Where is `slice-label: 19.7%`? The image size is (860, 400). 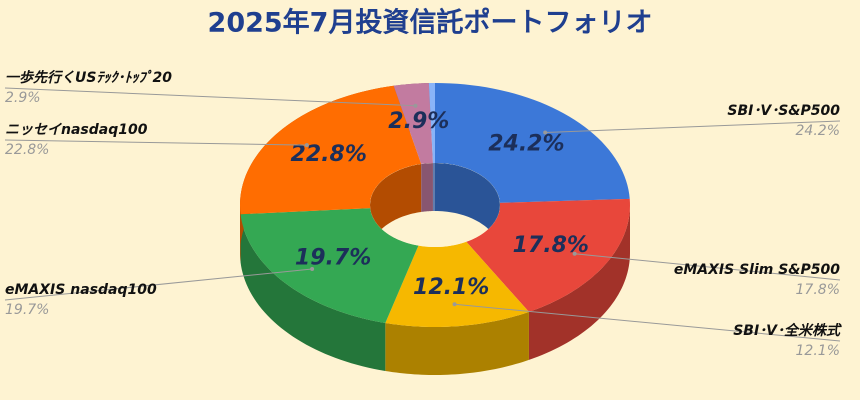 slice-label: 19.7% is located at coordinates (333, 258).